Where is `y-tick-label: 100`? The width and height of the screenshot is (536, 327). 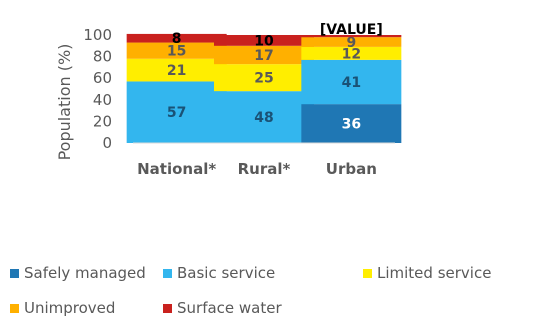
y-tick-label: 100 is located at coordinates (97, 35).